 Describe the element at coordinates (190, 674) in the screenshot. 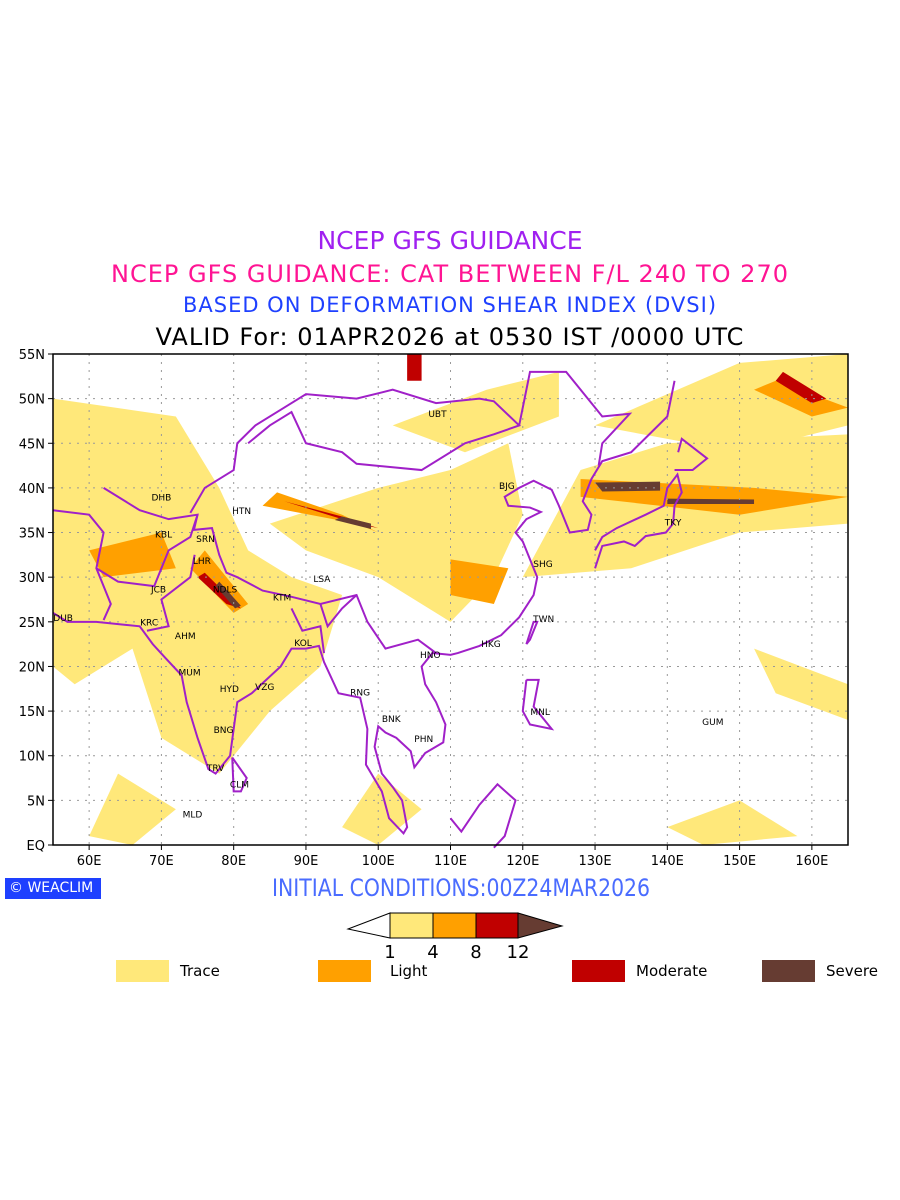

I see `city-label-mum: MUM` at that location.